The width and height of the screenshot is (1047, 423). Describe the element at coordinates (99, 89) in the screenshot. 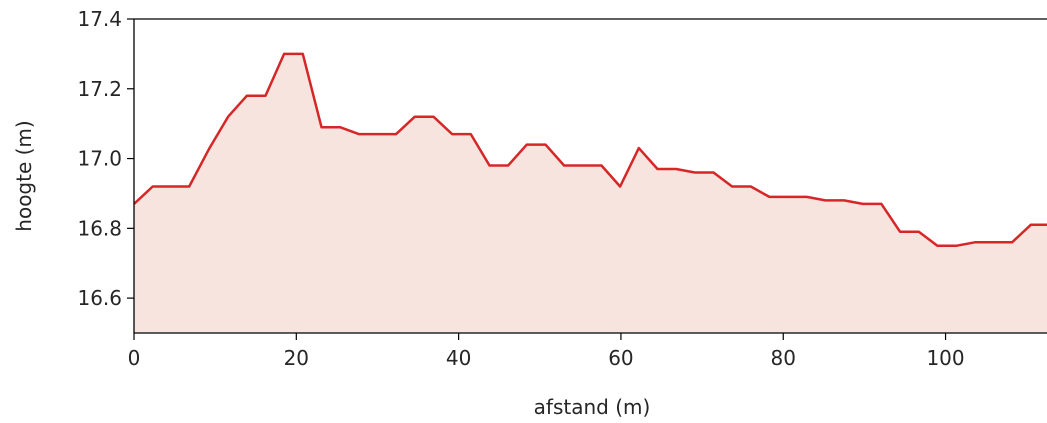

I see `y-tick-label: 17.2` at that location.